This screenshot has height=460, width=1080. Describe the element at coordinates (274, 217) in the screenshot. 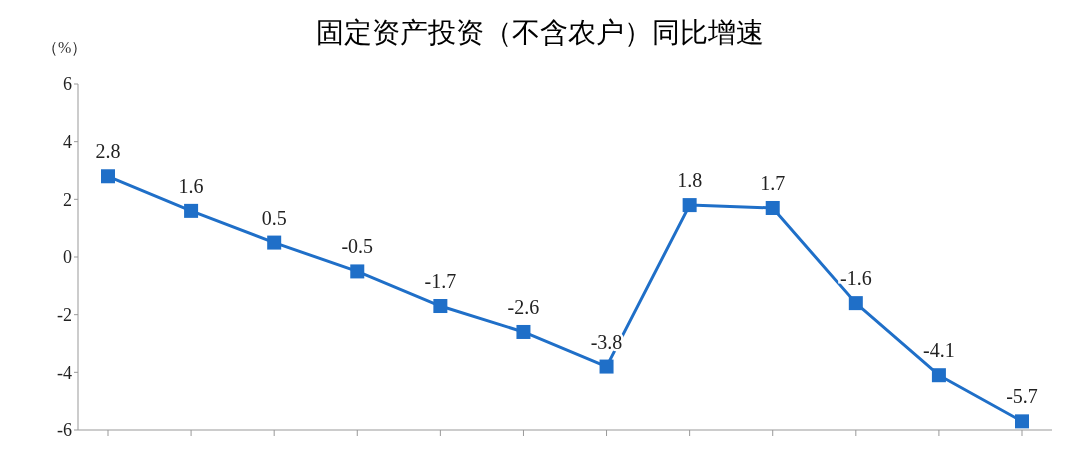

I see `data-label: 0.5` at that location.